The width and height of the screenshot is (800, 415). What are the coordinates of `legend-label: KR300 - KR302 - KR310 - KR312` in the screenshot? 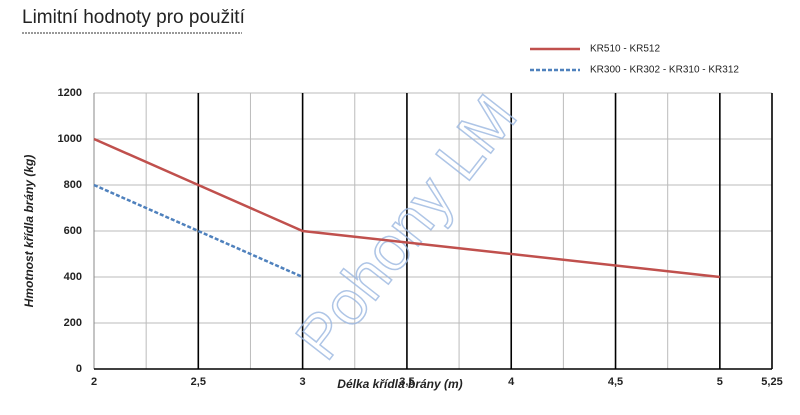 It's located at (664, 70).